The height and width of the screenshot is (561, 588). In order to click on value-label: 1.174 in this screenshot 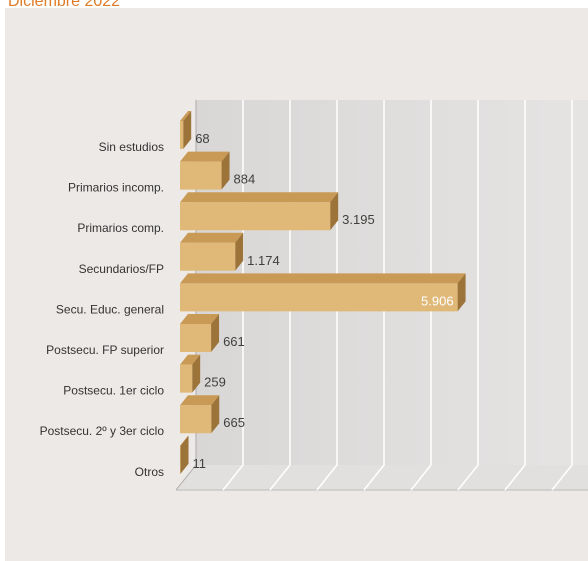, I will do `click(263, 260)`.